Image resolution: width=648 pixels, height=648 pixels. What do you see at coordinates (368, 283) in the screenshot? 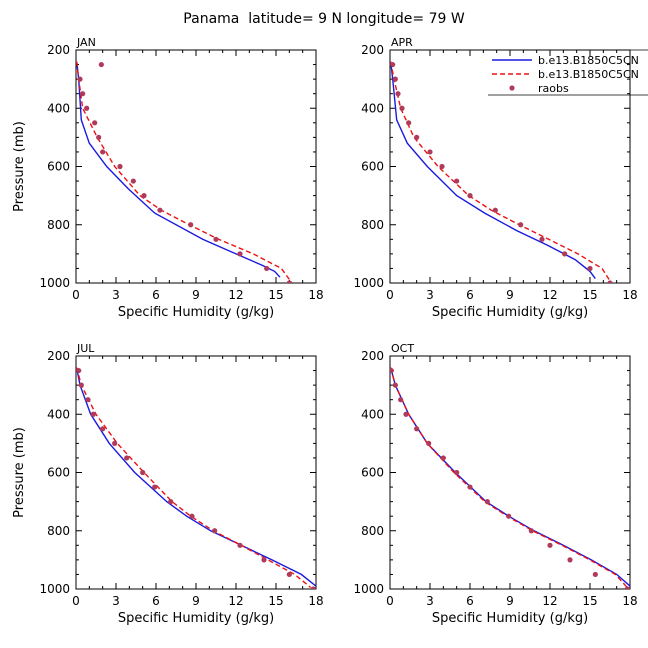
I see `y-tick-label: 1000` at bounding box center [368, 283].